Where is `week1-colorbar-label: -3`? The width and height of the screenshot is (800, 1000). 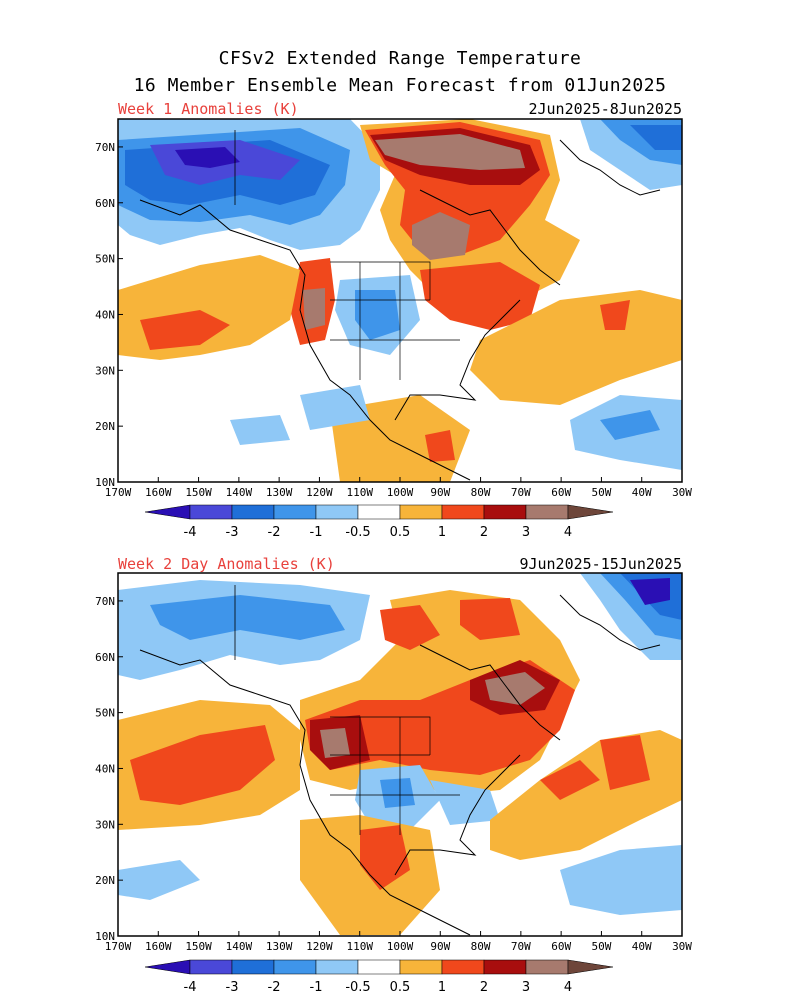 week1-colorbar-label: -3 is located at coordinates (232, 532).